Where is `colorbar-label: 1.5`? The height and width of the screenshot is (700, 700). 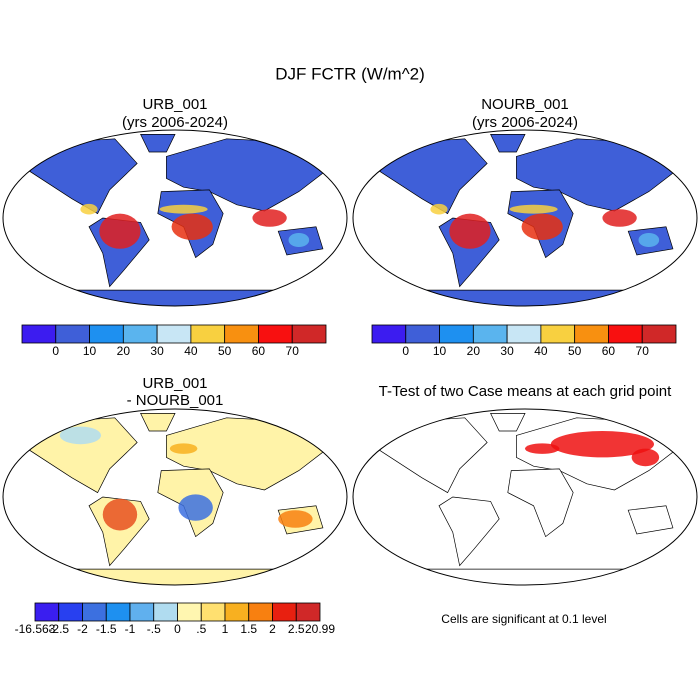 colorbar-label: 1.5 is located at coordinates (248, 629).